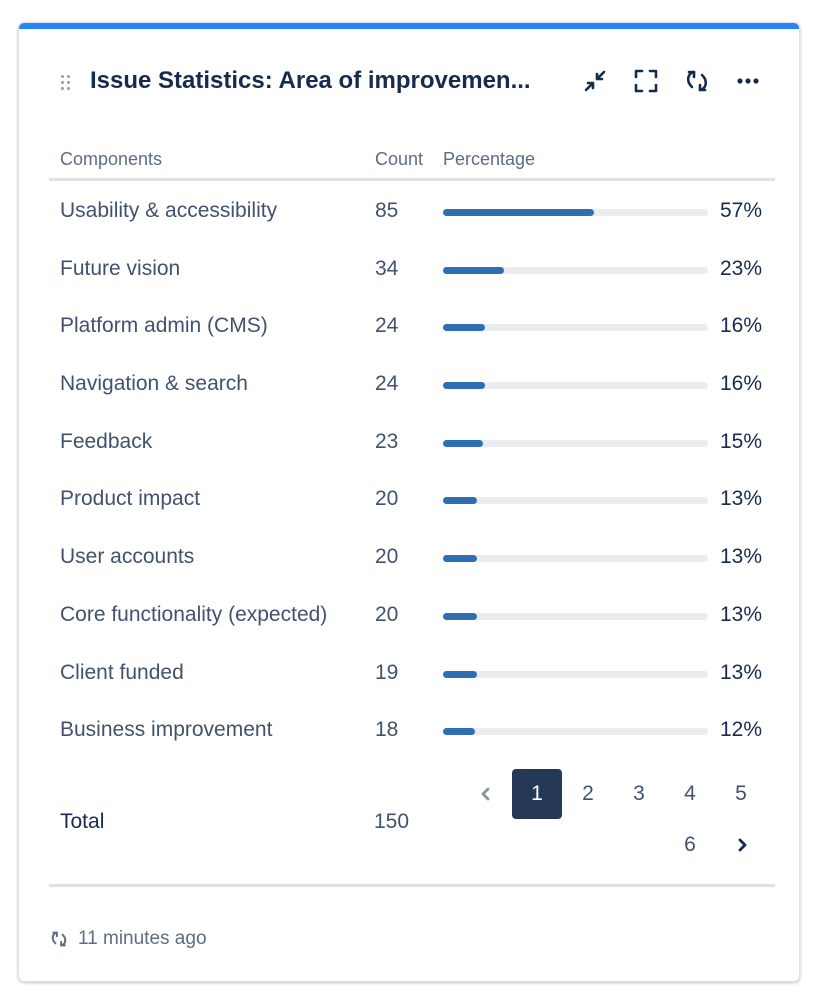 The width and height of the screenshot is (821, 999). I want to click on table-header: Components Count Percentage, so click(412, 152).